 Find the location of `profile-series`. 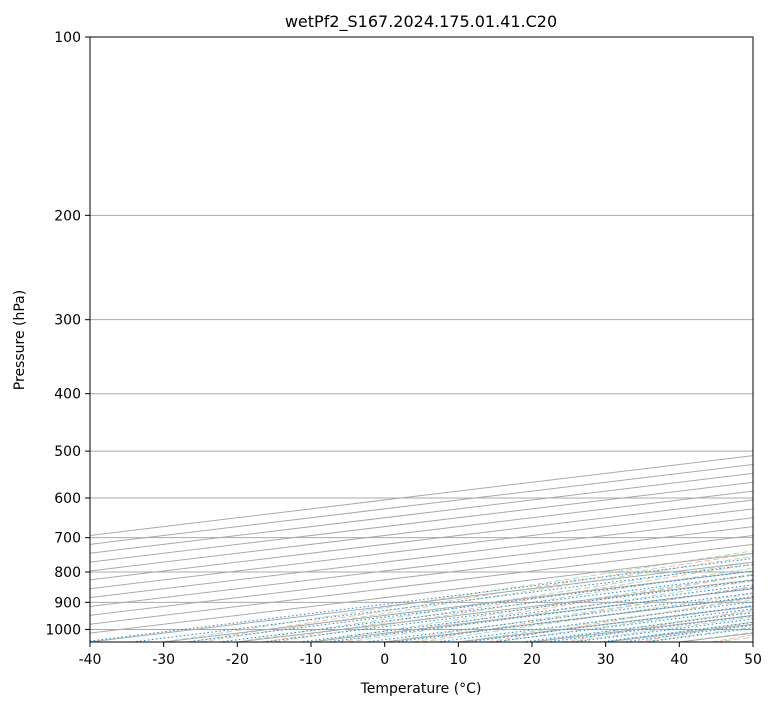

profile-series is located at coordinates (765, 306).